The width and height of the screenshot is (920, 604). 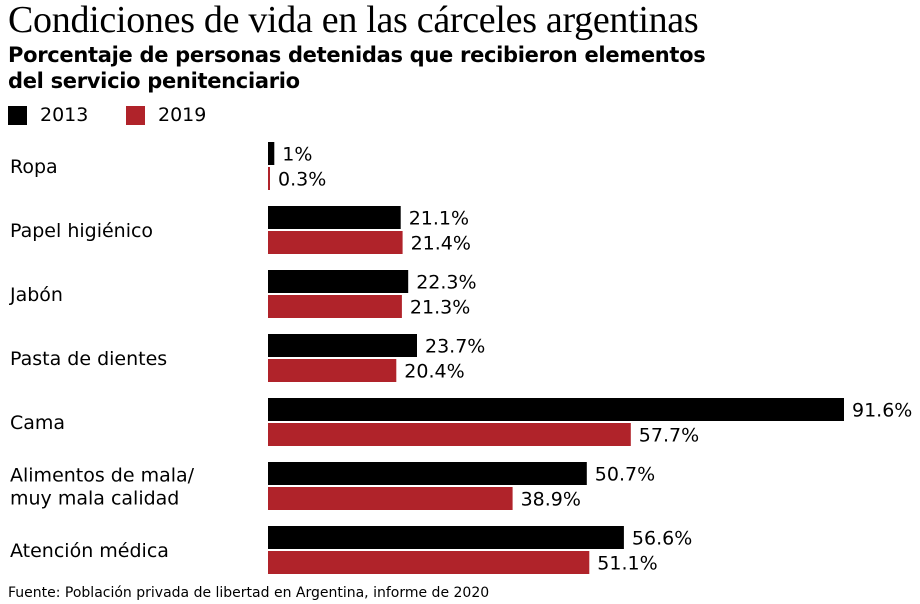 What do you see at coordinates (551, 500) in the screenshot?
I see `data-label: 38.9%` at bounding box center [551, 500].